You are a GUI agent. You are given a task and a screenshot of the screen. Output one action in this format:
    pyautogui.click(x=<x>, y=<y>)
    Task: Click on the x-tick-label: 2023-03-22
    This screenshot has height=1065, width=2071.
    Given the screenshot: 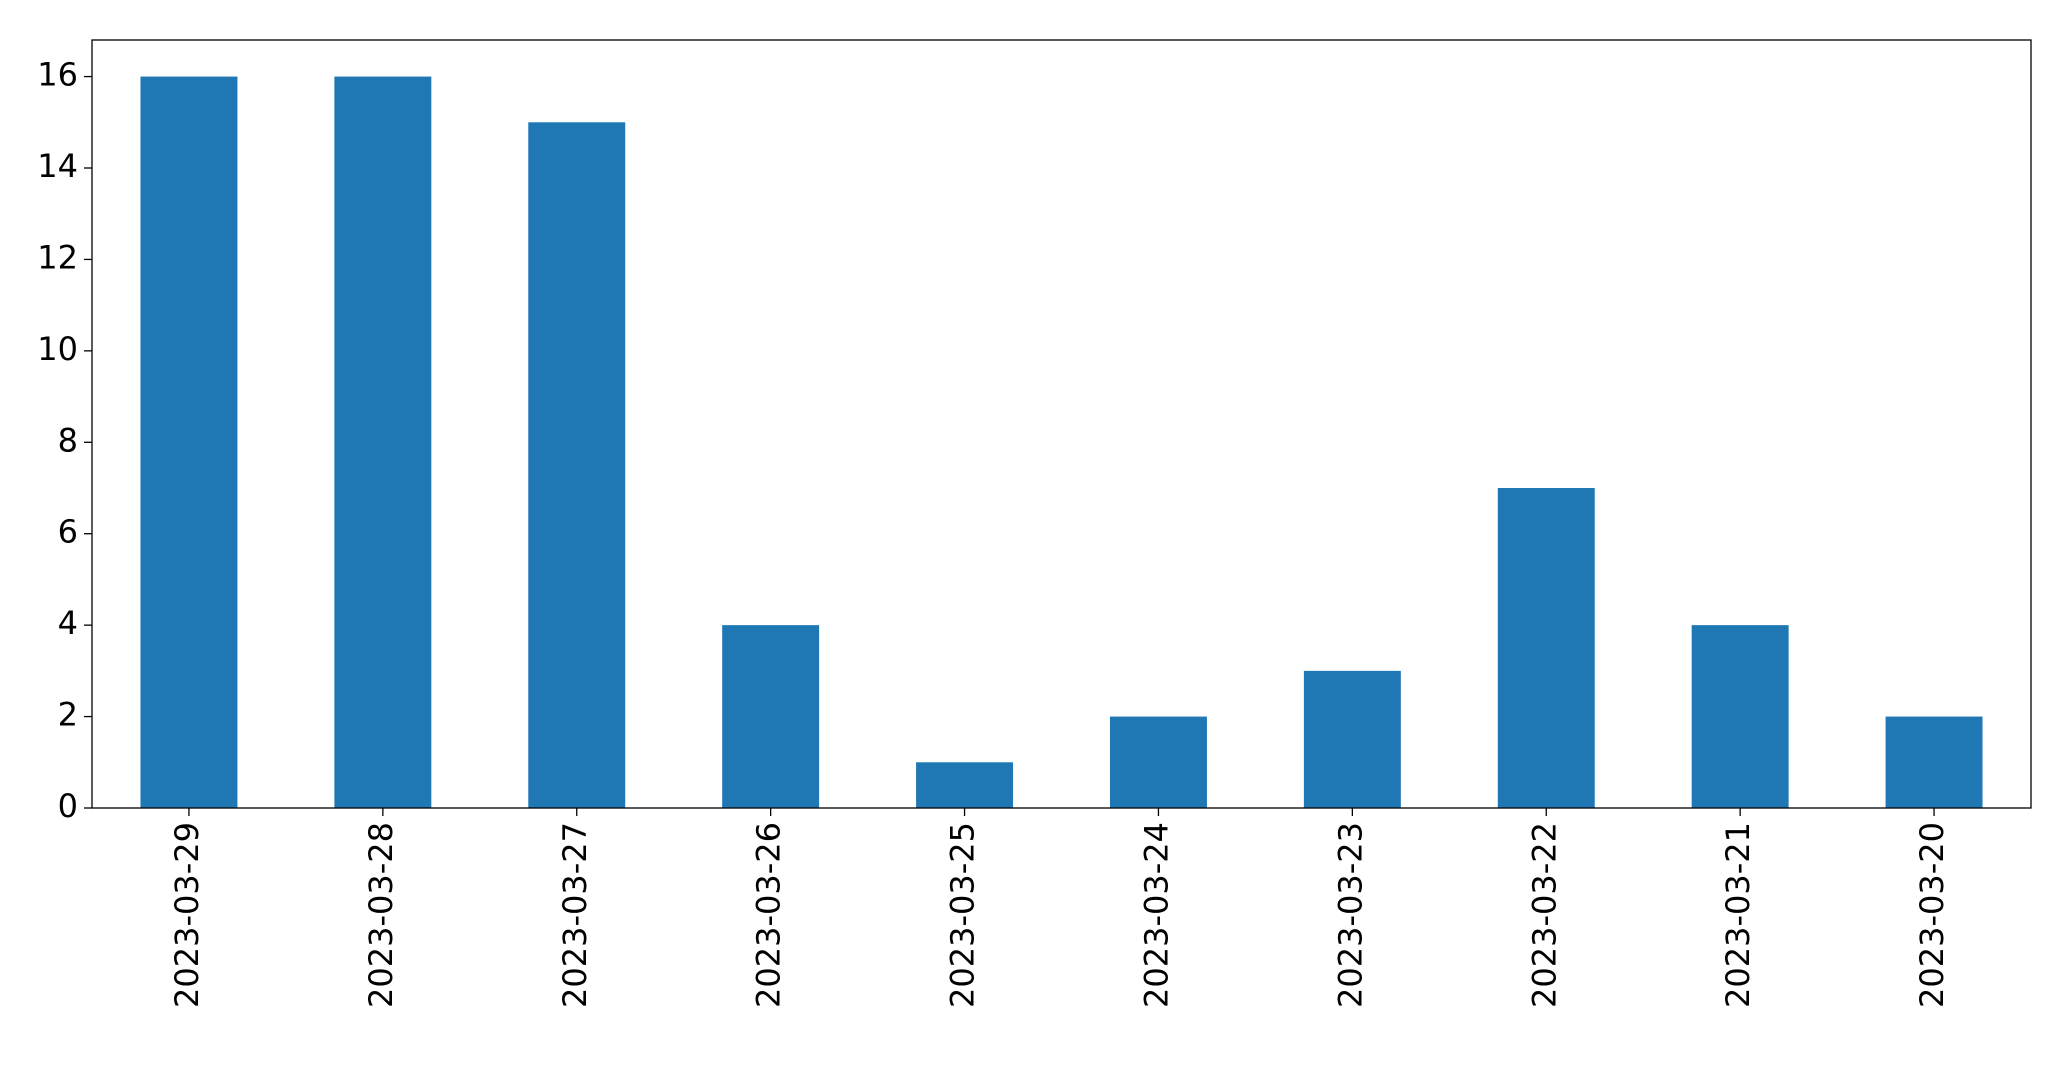 What is the action you would take?
    pyautogui.click(x=1544, y=915)
    